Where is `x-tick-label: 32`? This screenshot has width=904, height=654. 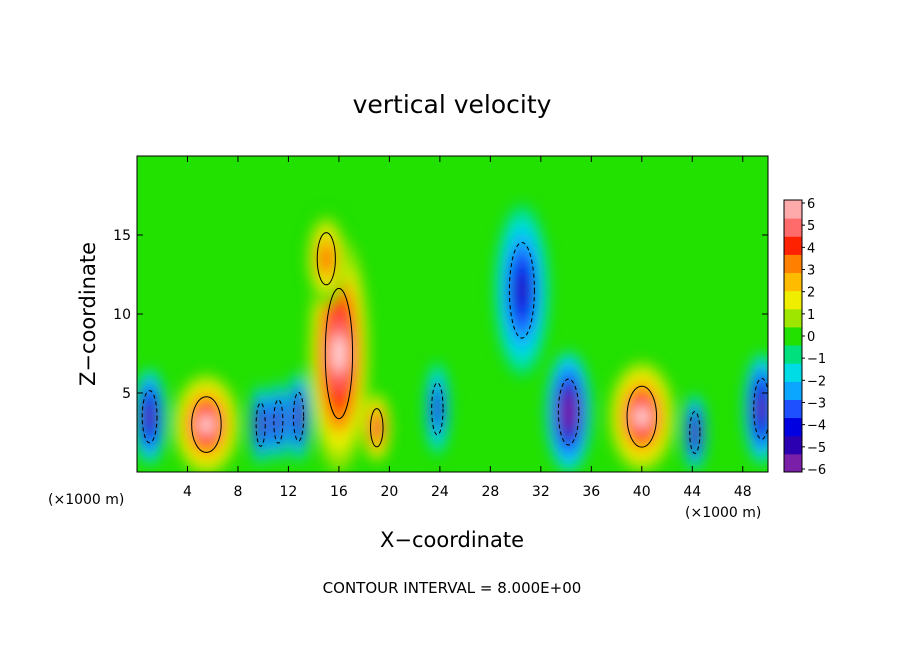 x-tick-label: 32 is located at coordinates (541, 492).